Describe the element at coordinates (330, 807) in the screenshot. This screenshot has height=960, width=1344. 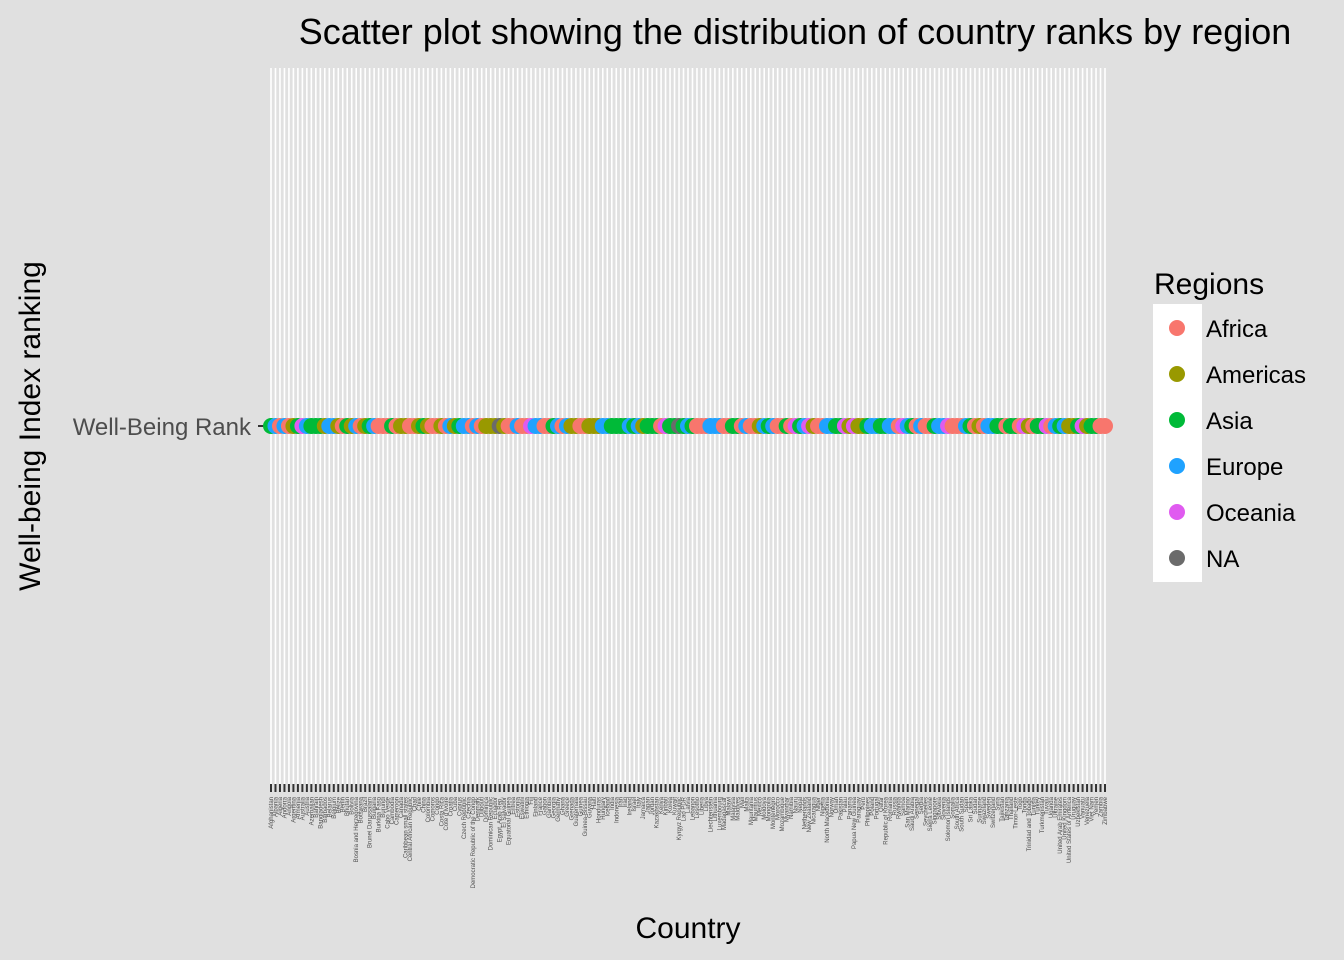
I see `x-tick-label: Belarus` at that location.